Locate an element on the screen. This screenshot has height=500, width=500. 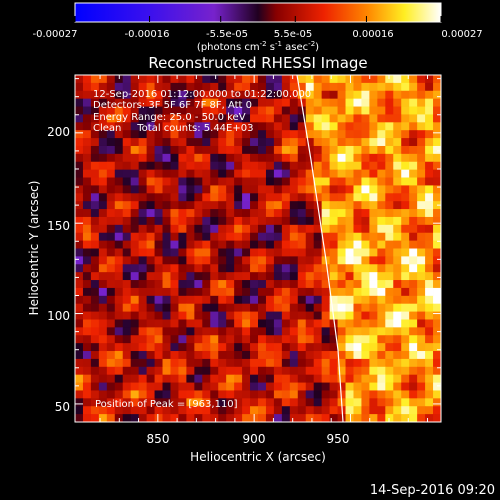
colorbar-tick-label: -0.00016 is located at coordinates (147, 34).